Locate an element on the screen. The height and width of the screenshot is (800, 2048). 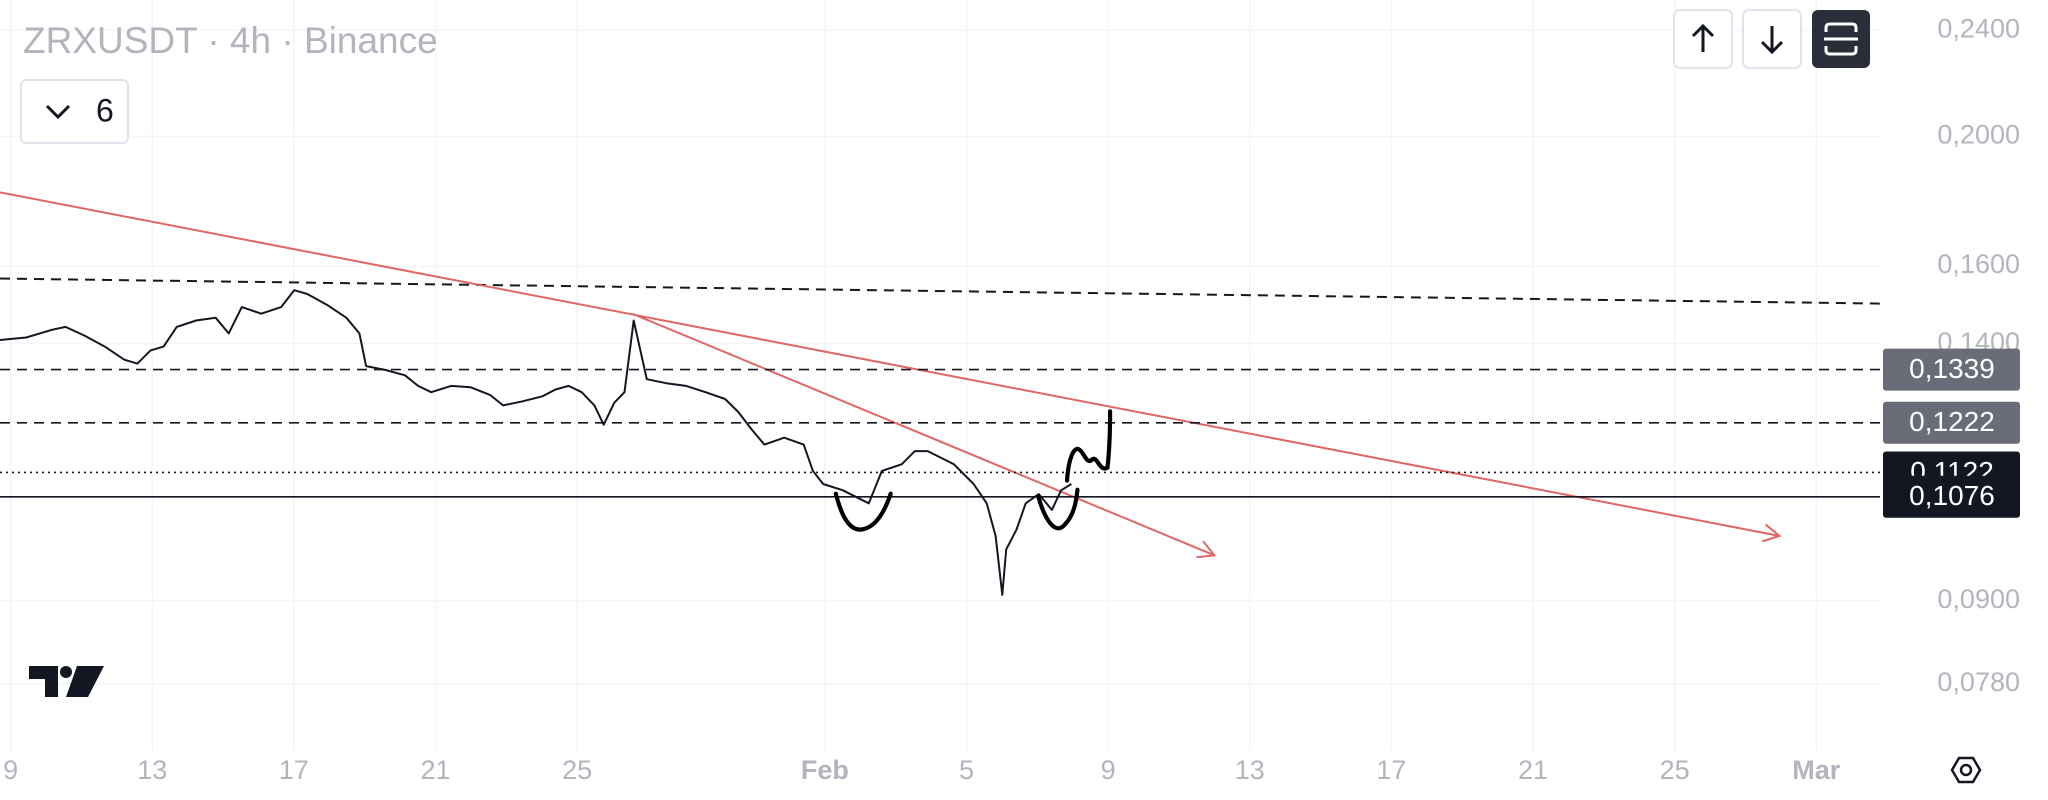
x-tick-label: Mar is located at coordinates (1816, 770).